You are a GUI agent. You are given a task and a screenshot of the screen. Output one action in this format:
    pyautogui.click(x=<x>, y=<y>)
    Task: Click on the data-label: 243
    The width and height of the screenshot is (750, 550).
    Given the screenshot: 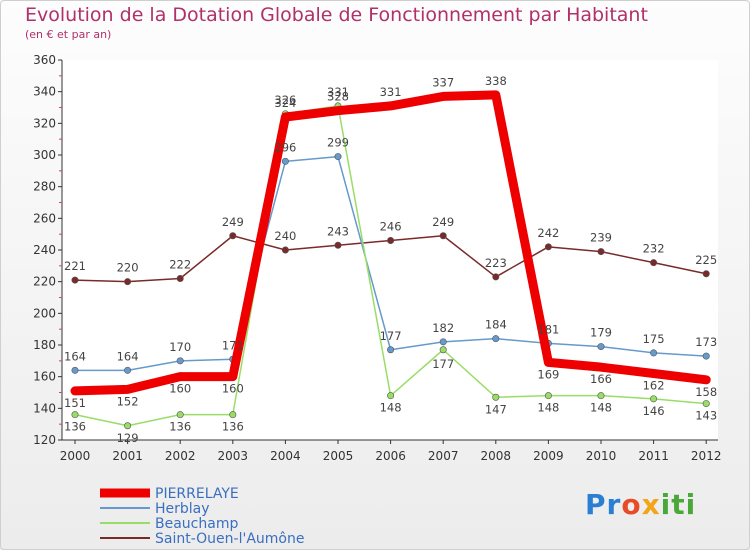 What is the action you would take?
    pyautogui.click(x=338, y=231)
    